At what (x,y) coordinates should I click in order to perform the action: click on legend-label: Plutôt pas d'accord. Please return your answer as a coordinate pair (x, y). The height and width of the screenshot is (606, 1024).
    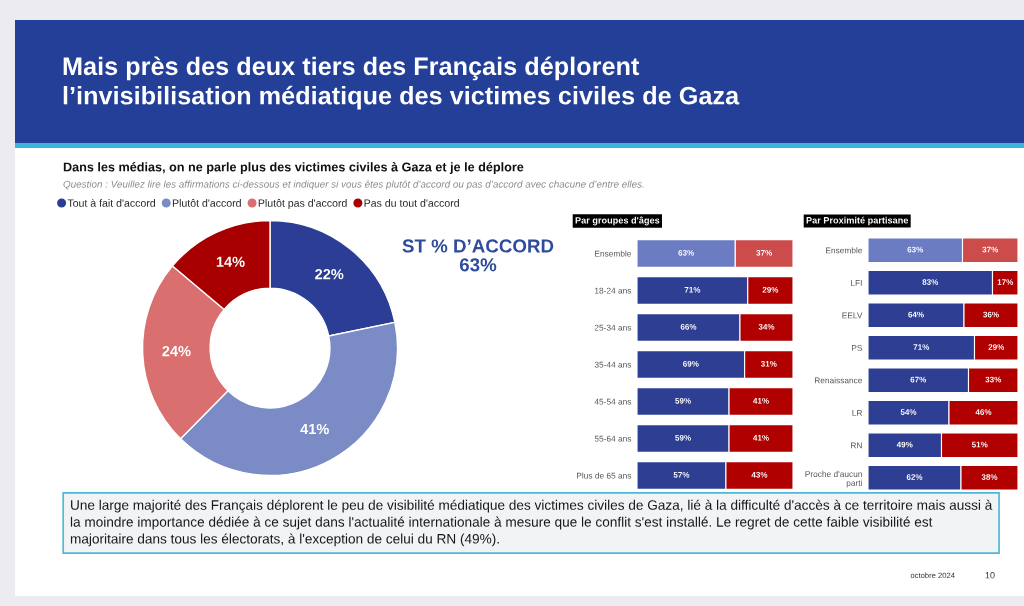
    Looking at the image, I should click on (302, 204).